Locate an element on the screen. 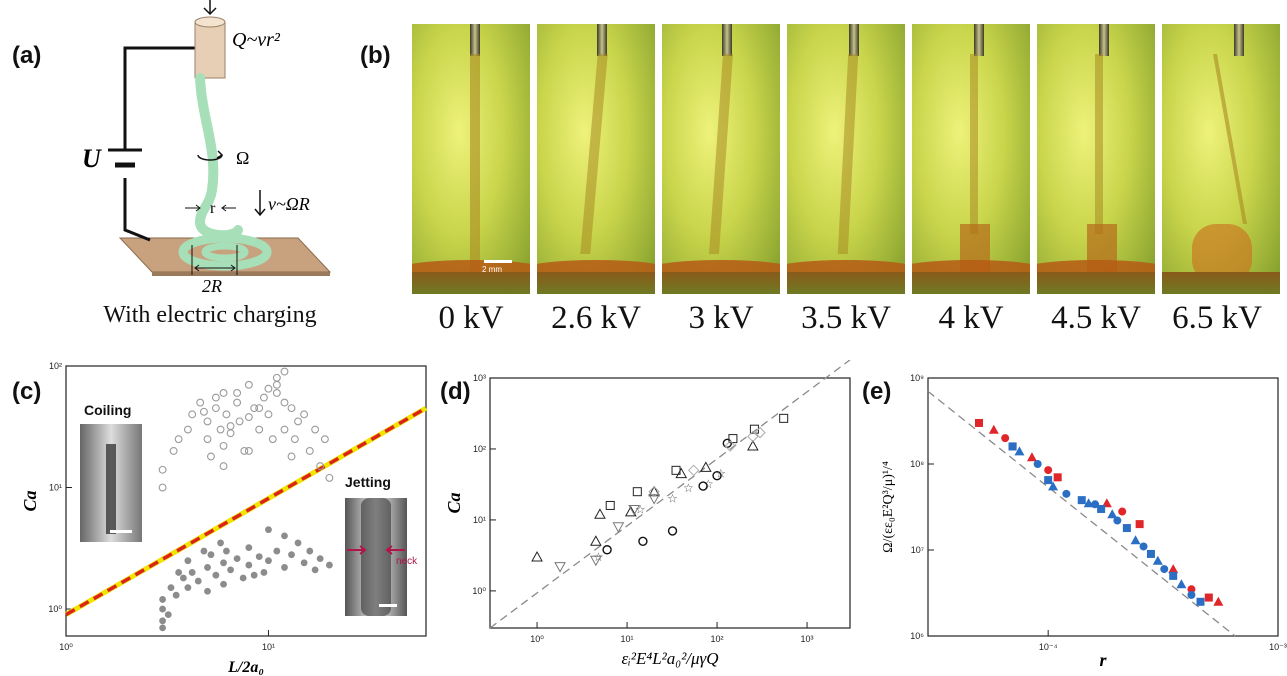 The width and height of the screenshot is (1287, 676). photo-0kv: 2 mm is located at coordinates (471, 159).